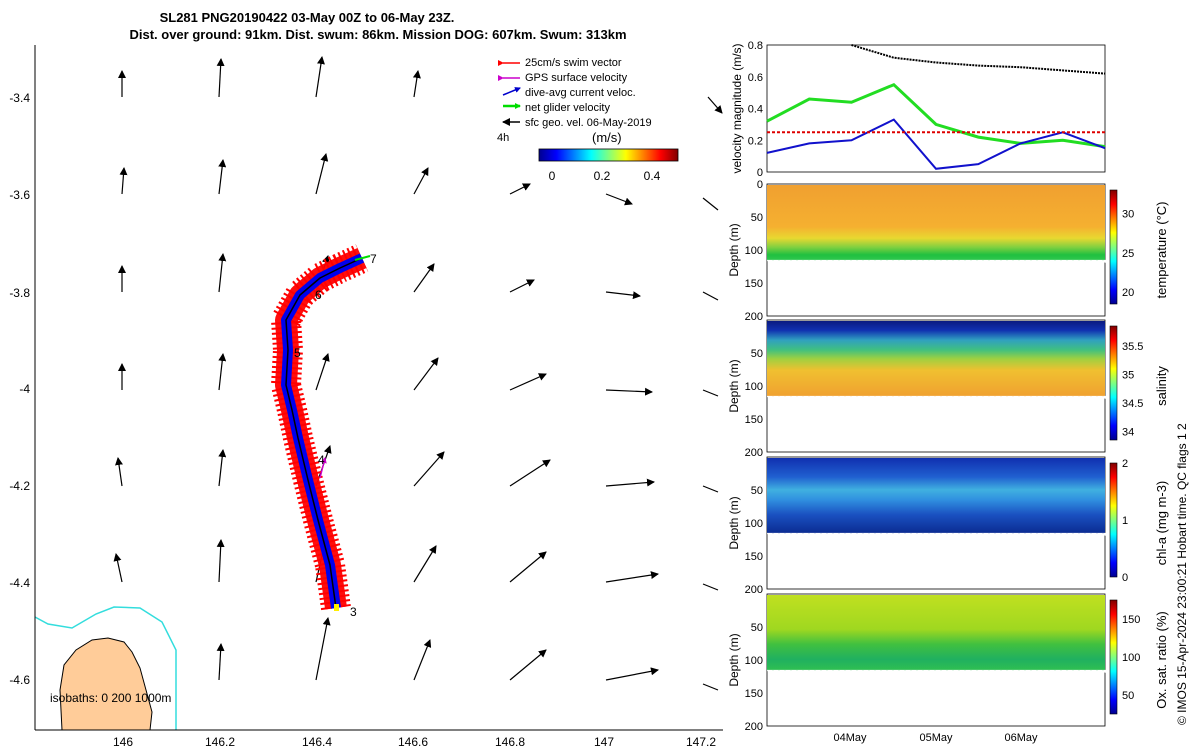  Describe the element at coordinates (588, 123) in the screenshot. I see `legend-label: sfc geo. vel. 06-May-2019` at that location.